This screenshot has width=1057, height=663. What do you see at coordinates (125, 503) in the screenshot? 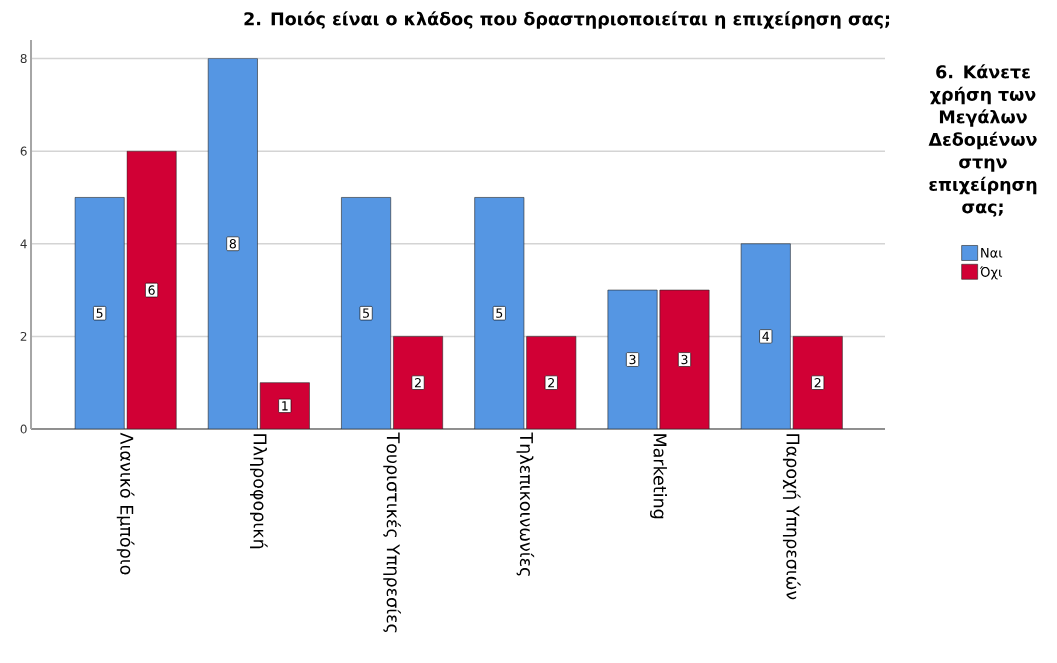
I see `x-tick-label: Λιανικό Εμπόριο` at bounding box center [125, 503].